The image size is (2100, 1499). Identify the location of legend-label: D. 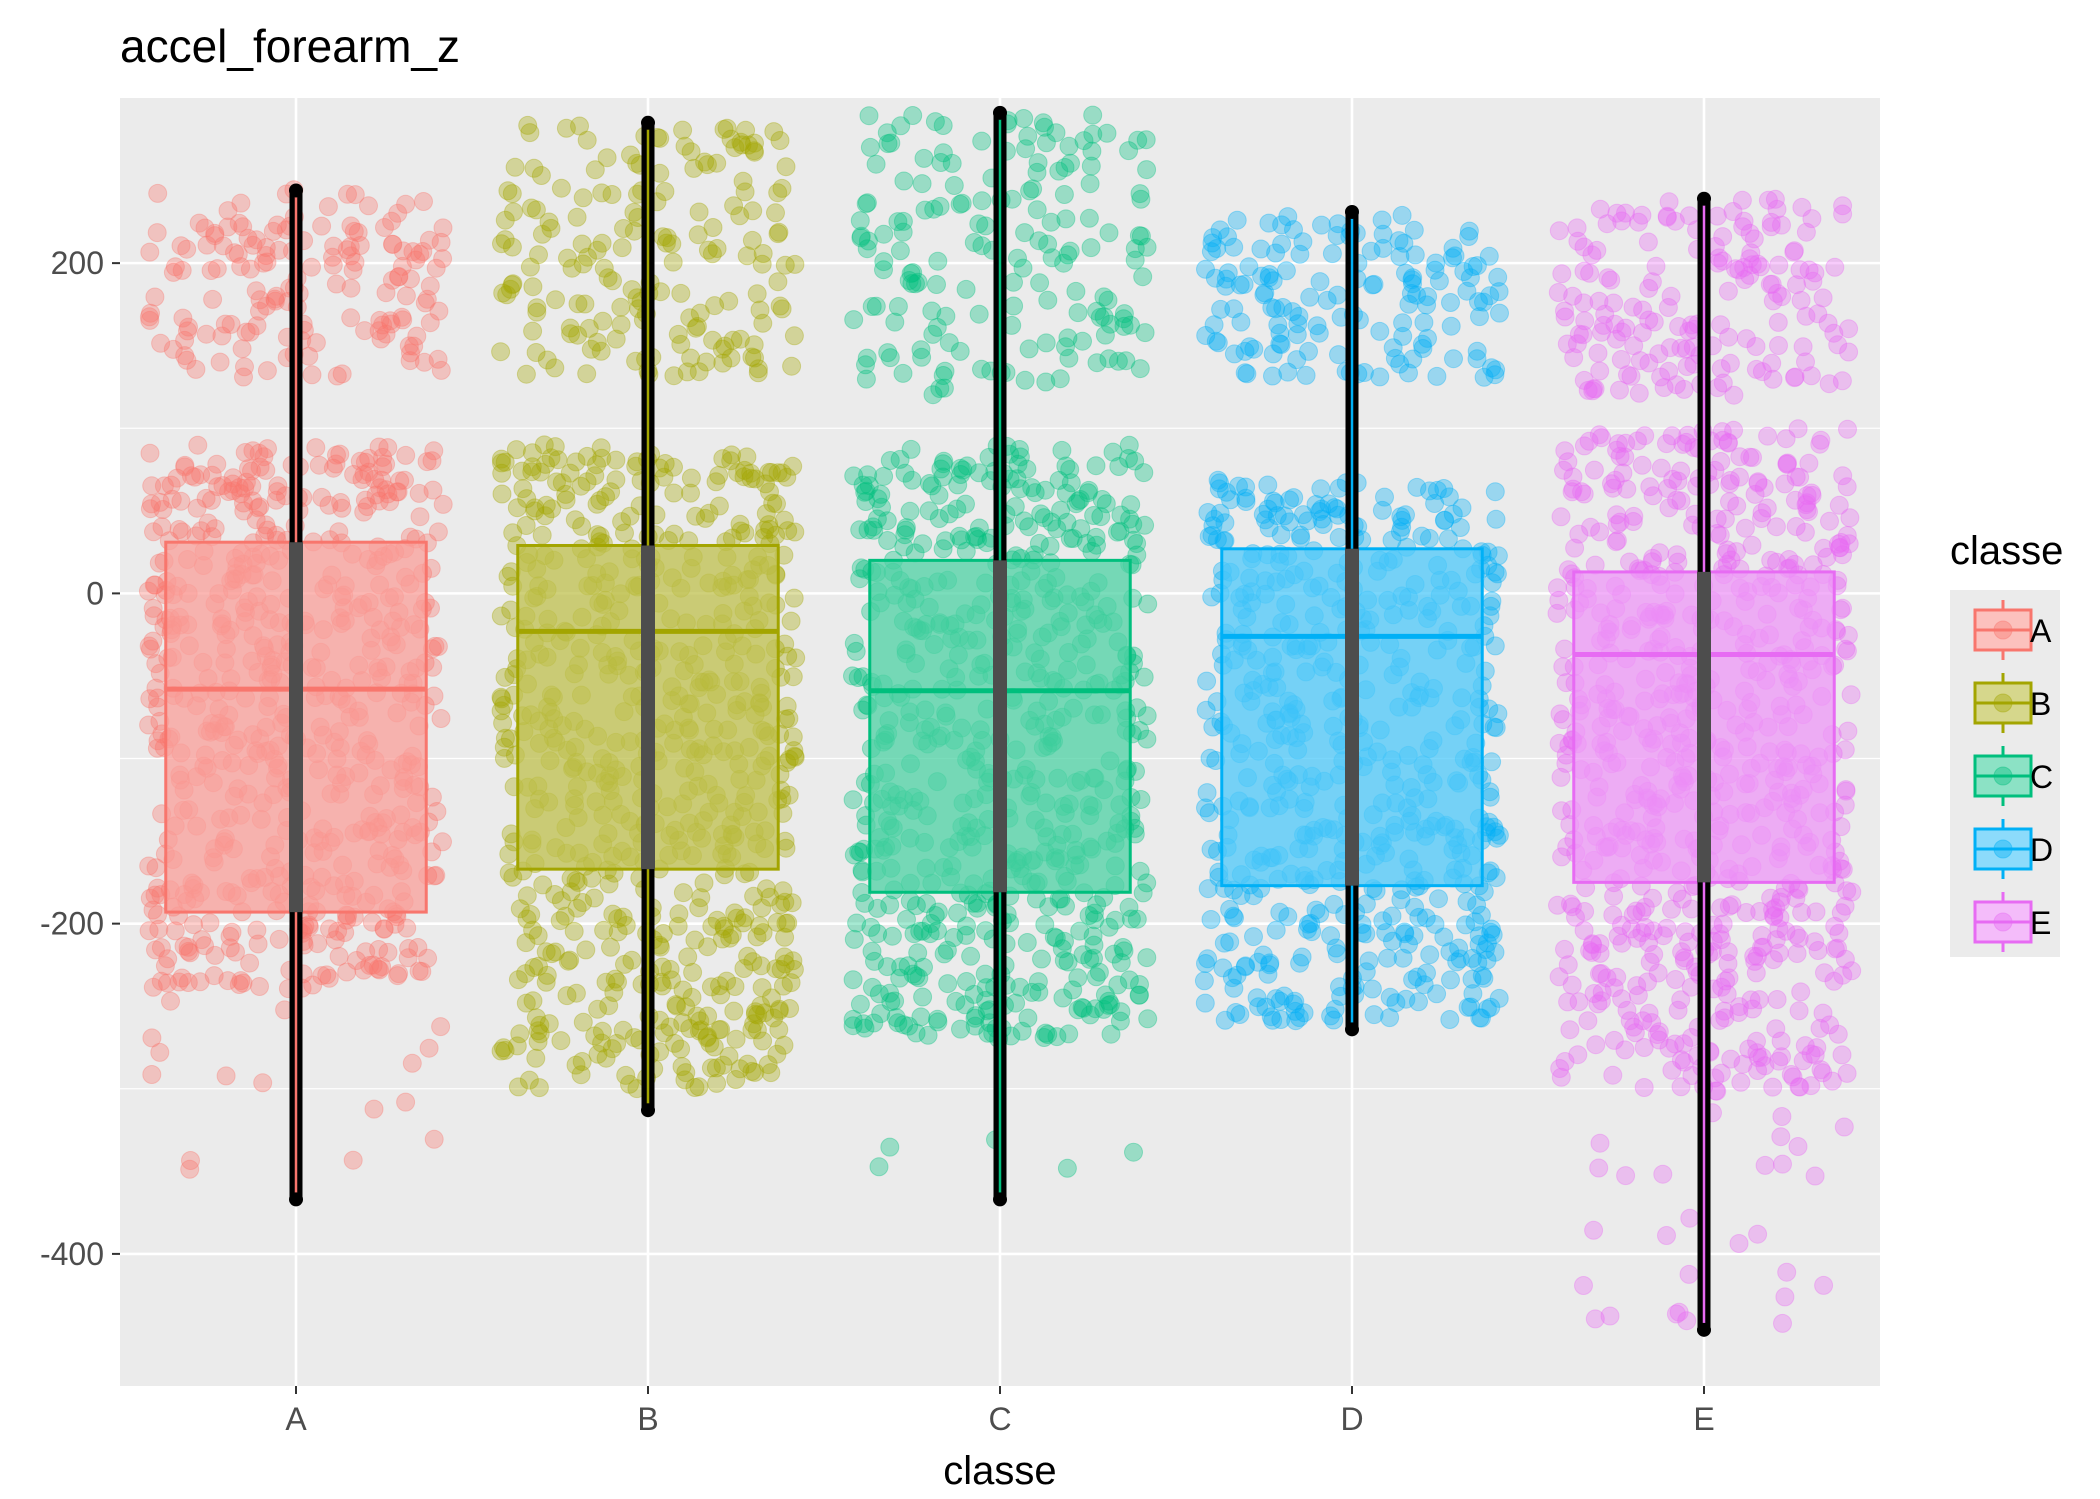
(2041, 850).